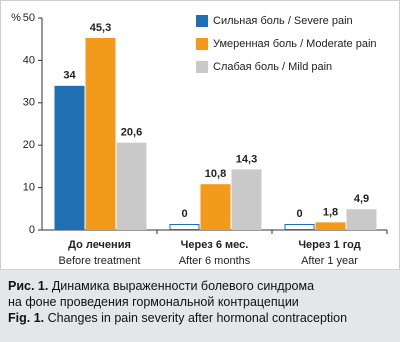  What do you see at coordinates (215, 245) in the screenshot?
I see `x-tick-label: Через 6 мес.` at bounding box center [215, 245].